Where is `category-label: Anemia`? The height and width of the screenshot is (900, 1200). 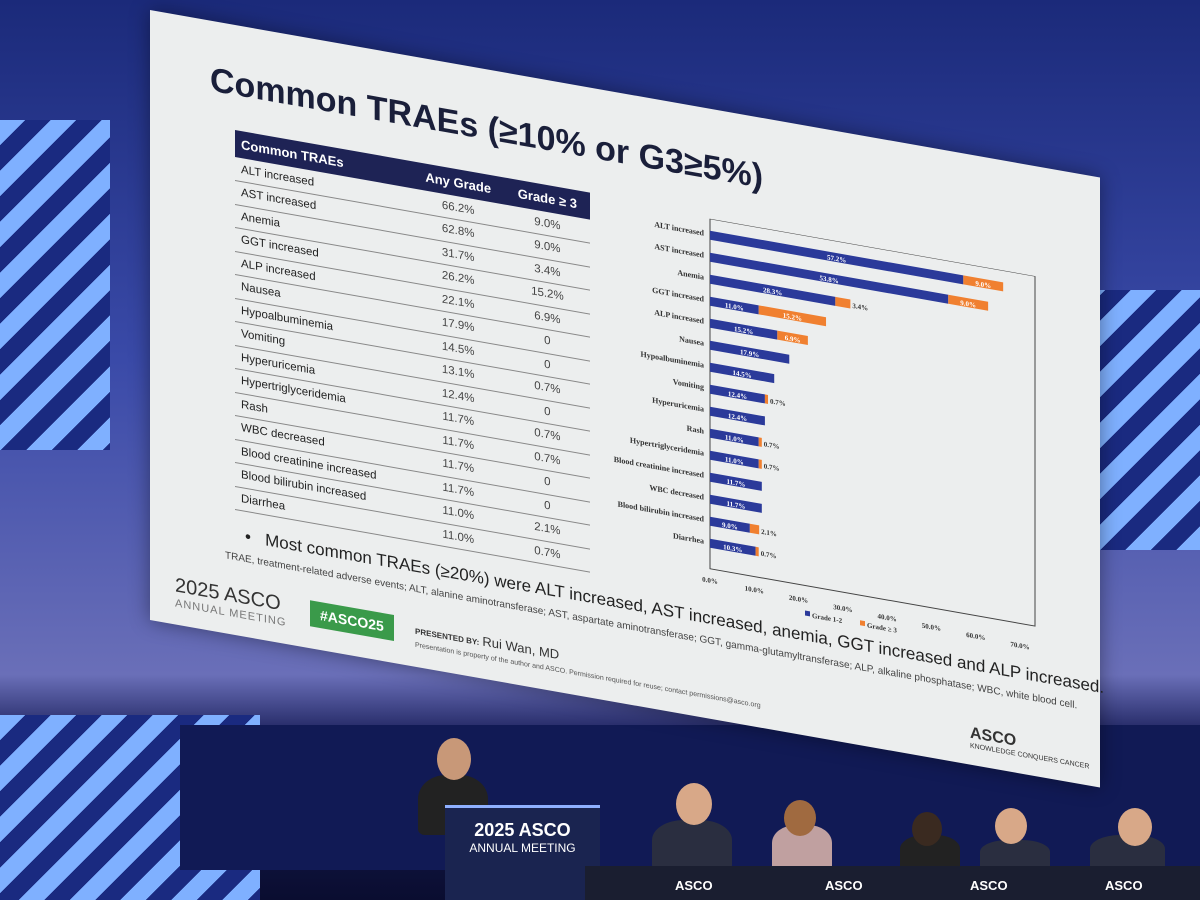 category-label: Anemia is located at coordinates (690, 275).